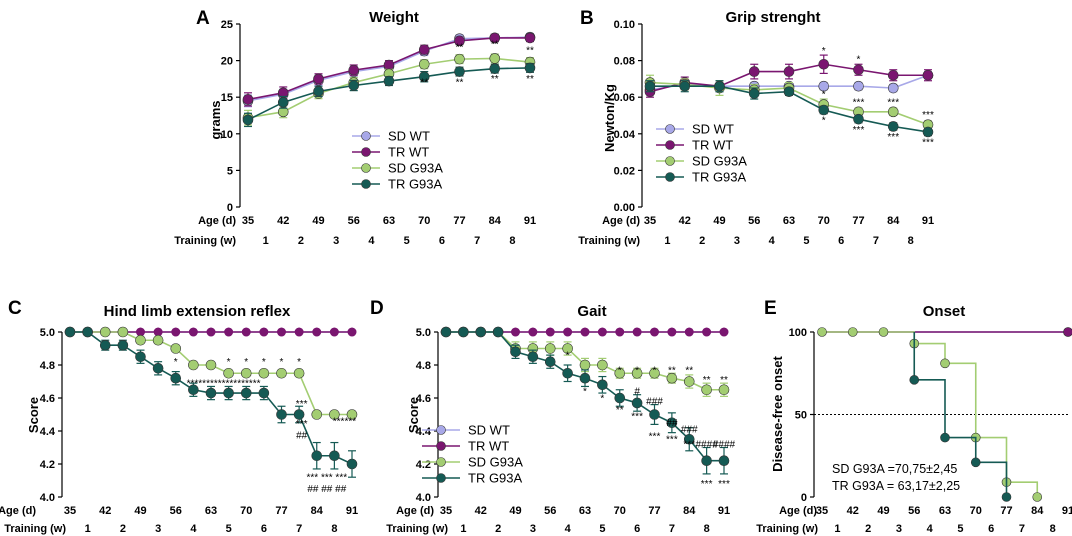  I want to click on panel-e-tr-wt-point, so click(1067, 332).